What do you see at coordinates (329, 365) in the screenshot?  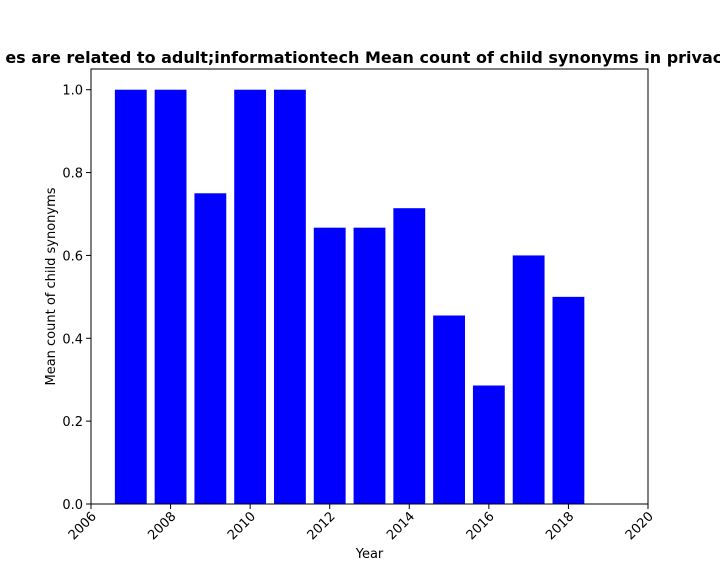 I see `bar-2012` at bounding box center [329, 365].